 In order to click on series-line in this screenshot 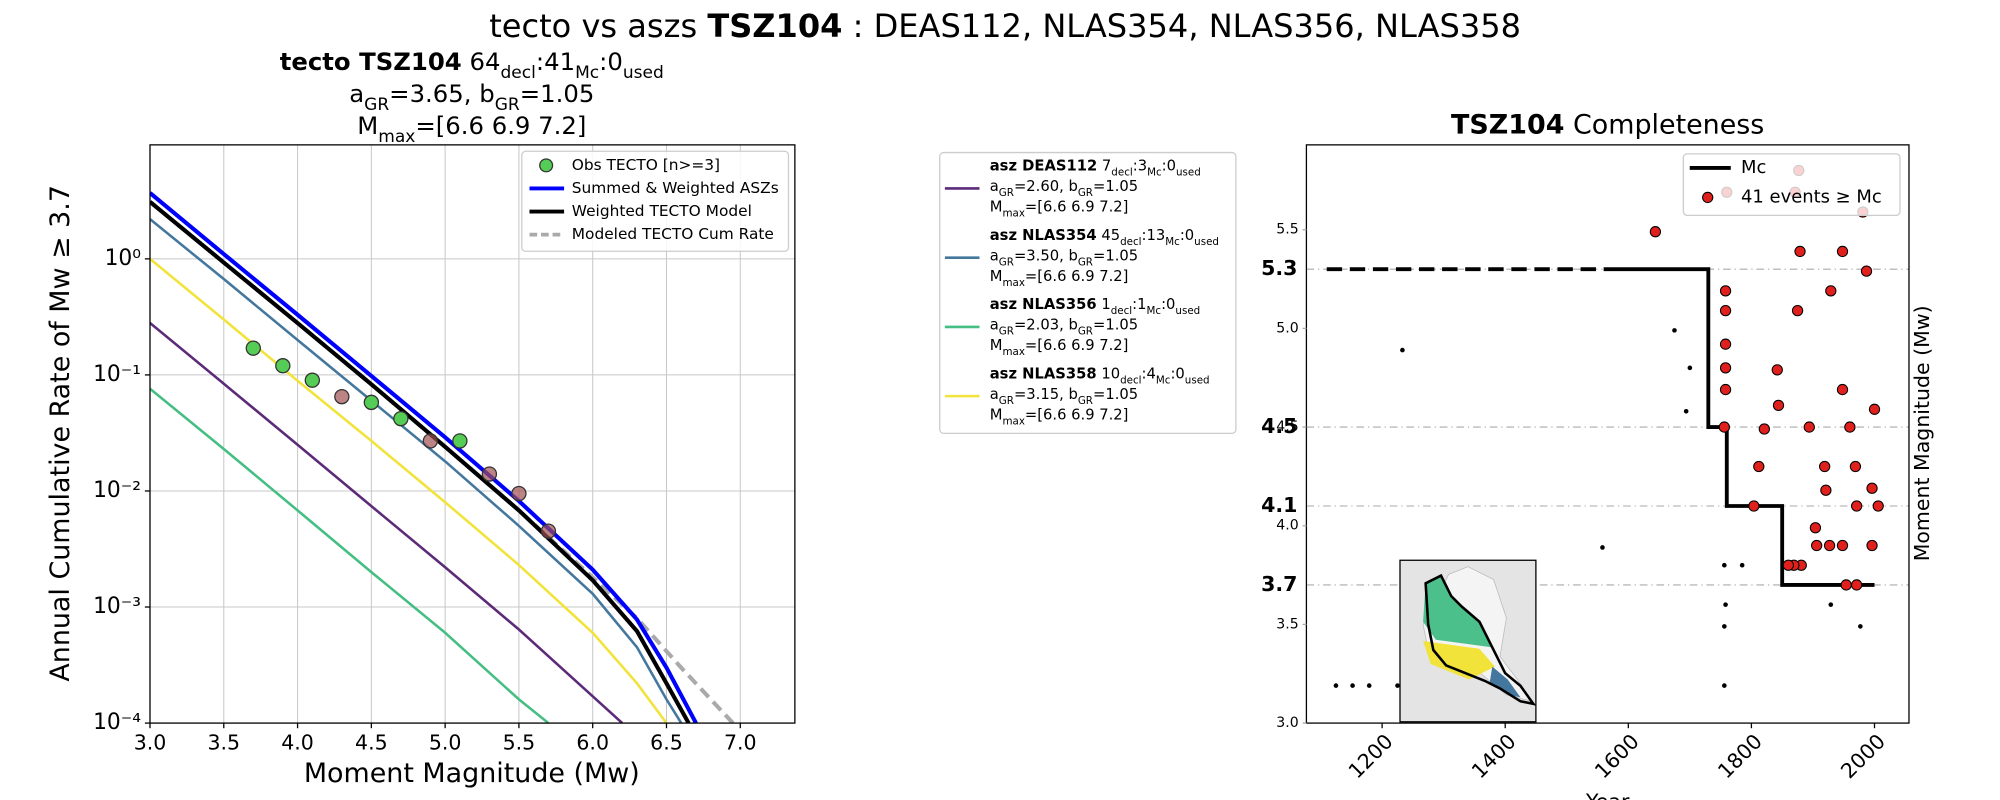, I will do `click(350, 555)`.